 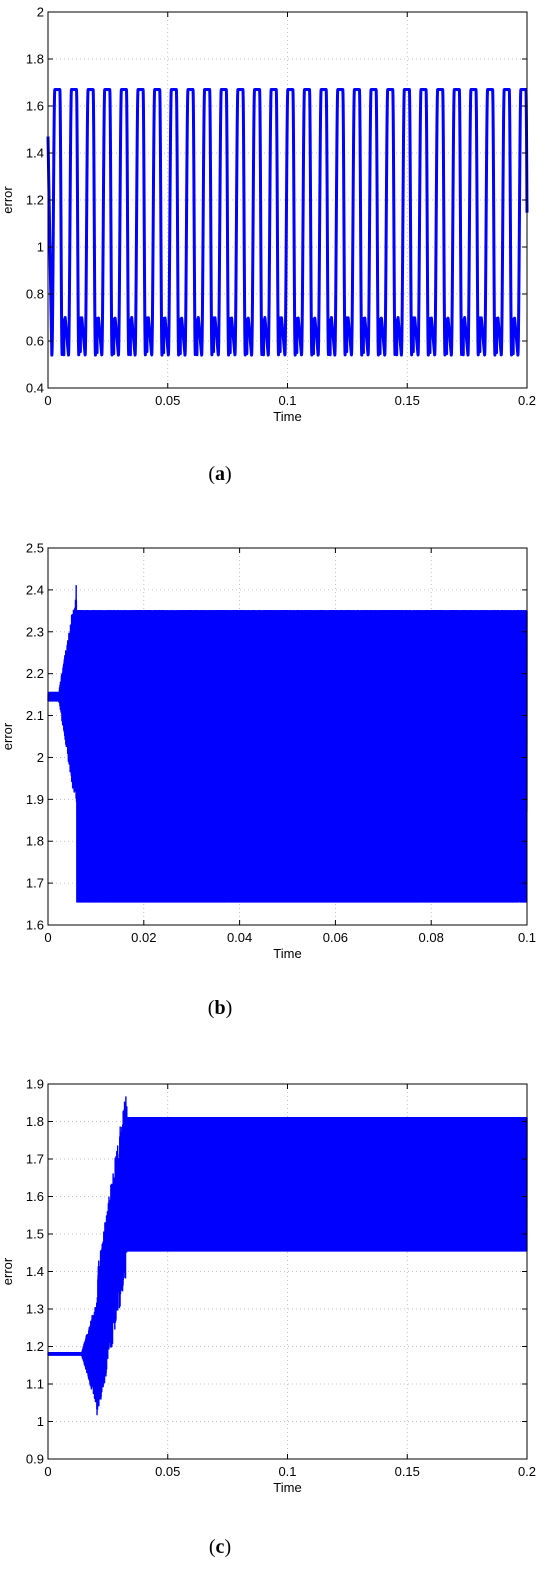 I want to click on x-tick-label: 0.08, so click(x=431, y=937).